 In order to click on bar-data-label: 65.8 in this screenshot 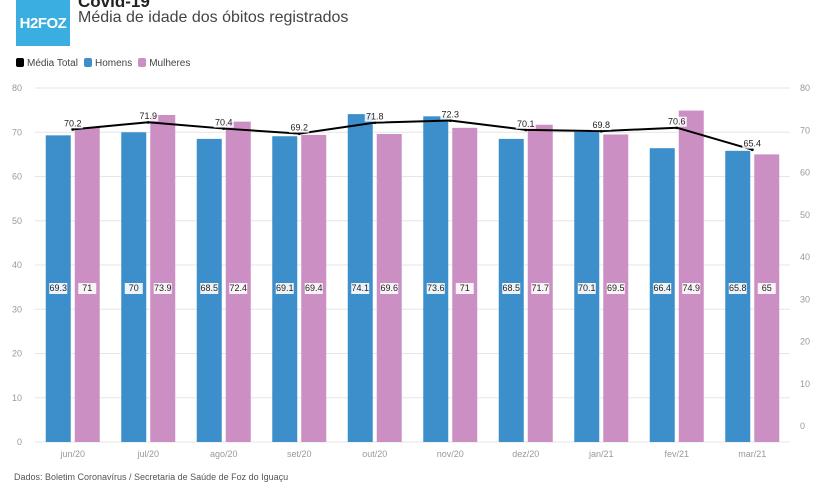, I will do `click(738, 288)`.